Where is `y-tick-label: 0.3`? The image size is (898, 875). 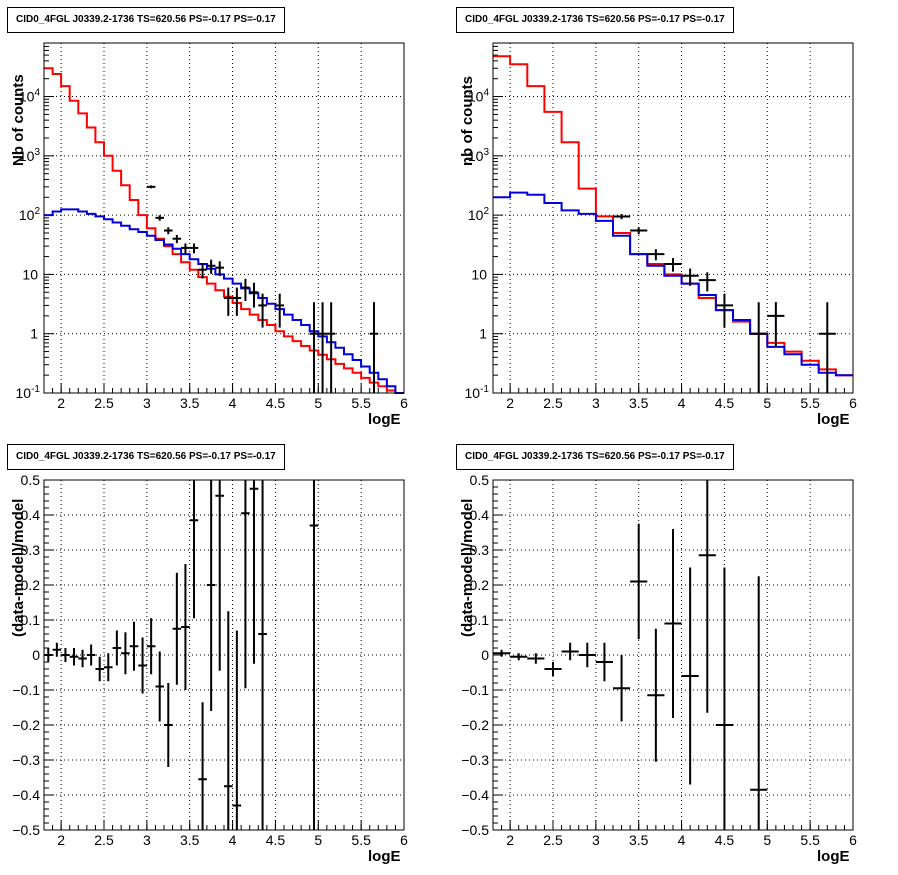 y-tick-label: 0.3 is located at coordinates (31, 550).